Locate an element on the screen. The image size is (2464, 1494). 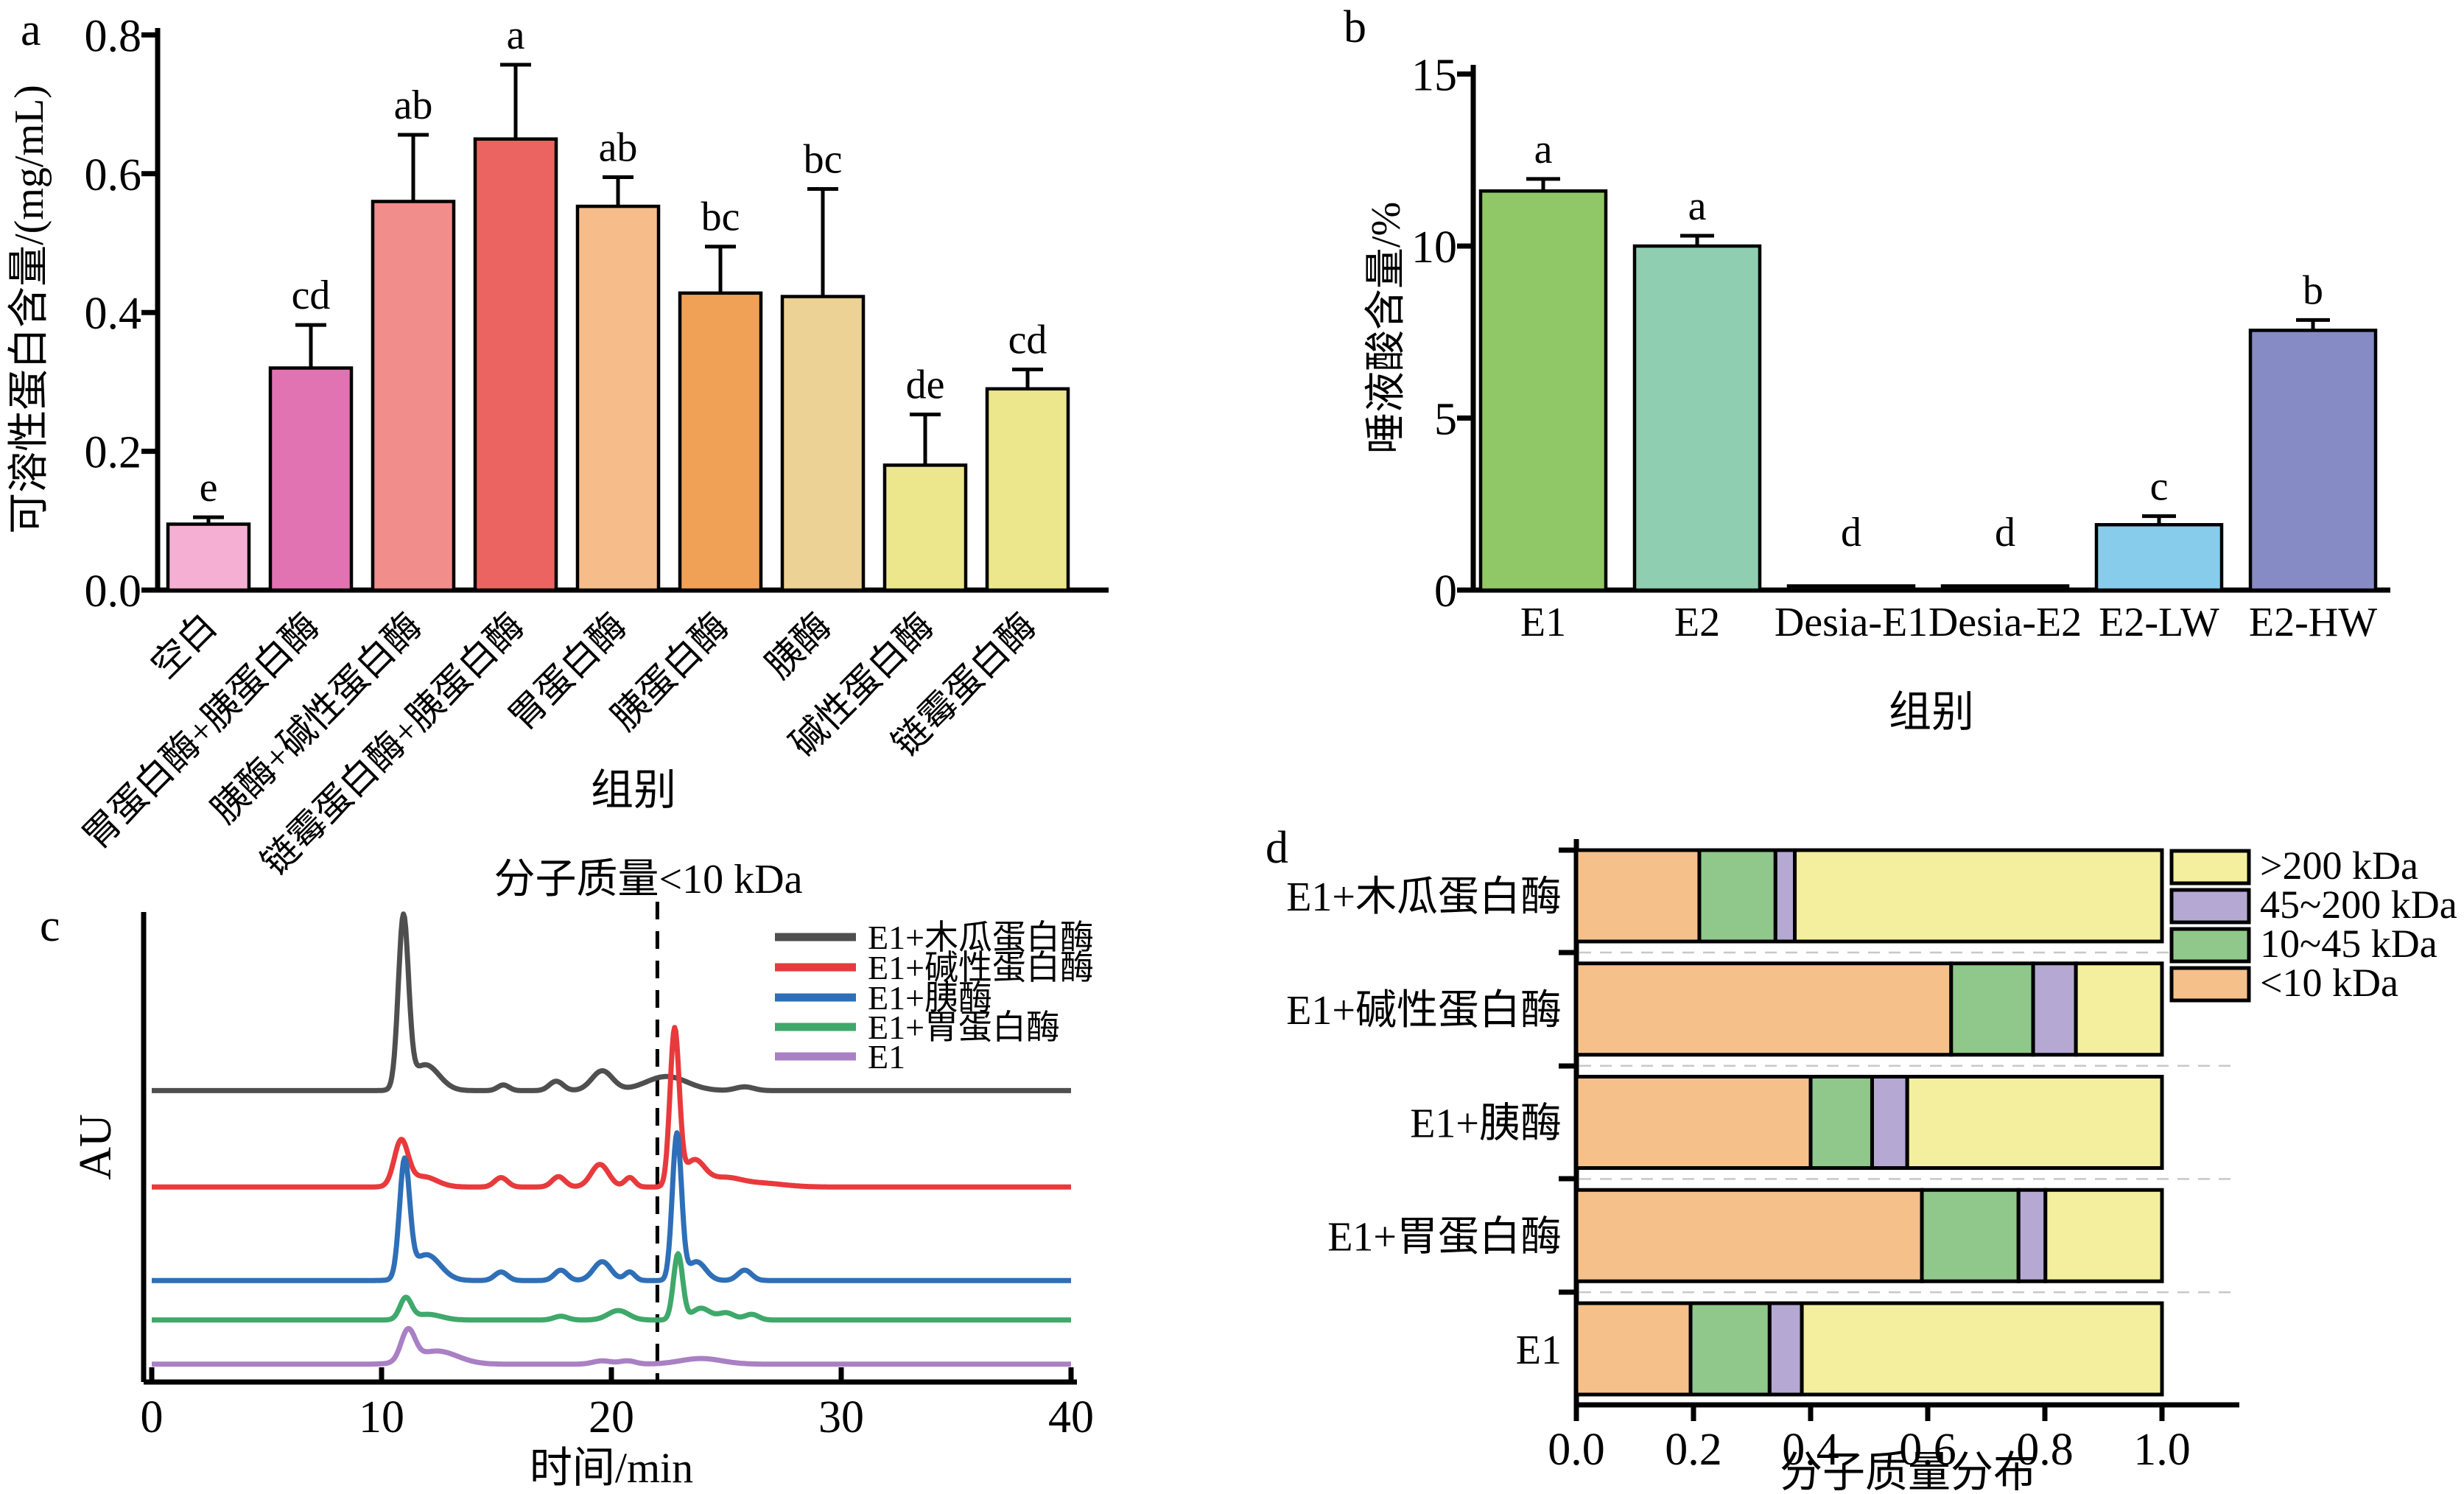
legend-label: E1+木瓜蛋白酶 is located at coordinates (981, 937).